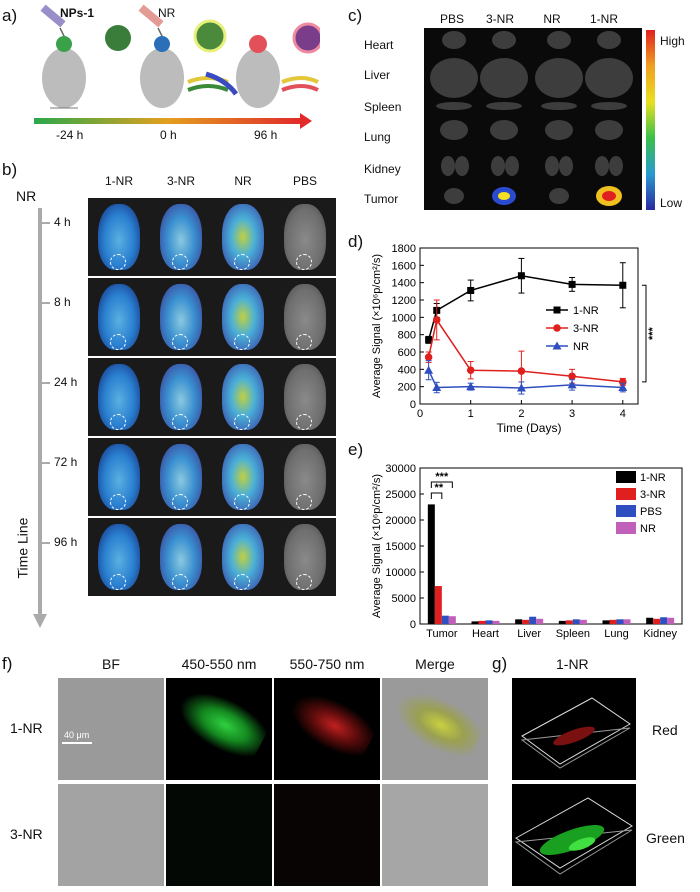 The image size is (700, 892). Describe the element at coordinates (574, 835) in the screenshot. I see `green-3d-image` at that location.